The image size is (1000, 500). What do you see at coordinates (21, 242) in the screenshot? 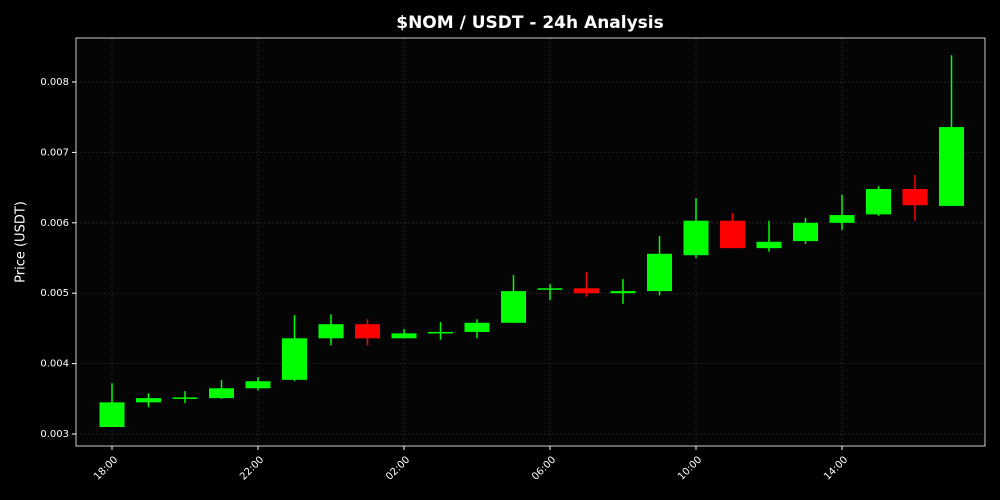
I see `y-axis-label: Price (USDT)` at bounding box center [21, 242].